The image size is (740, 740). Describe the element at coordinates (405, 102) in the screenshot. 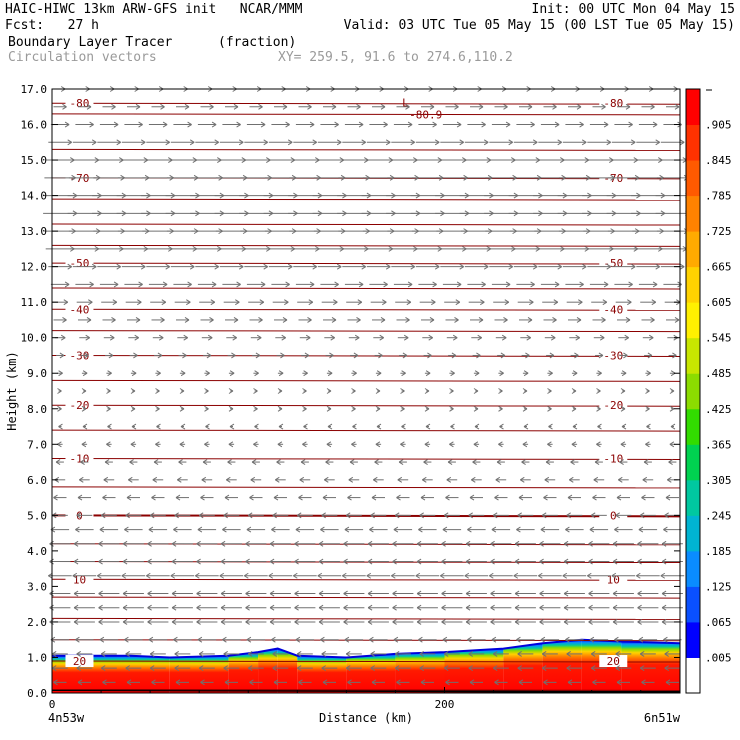

I see `min-label-marker: L` at that location.